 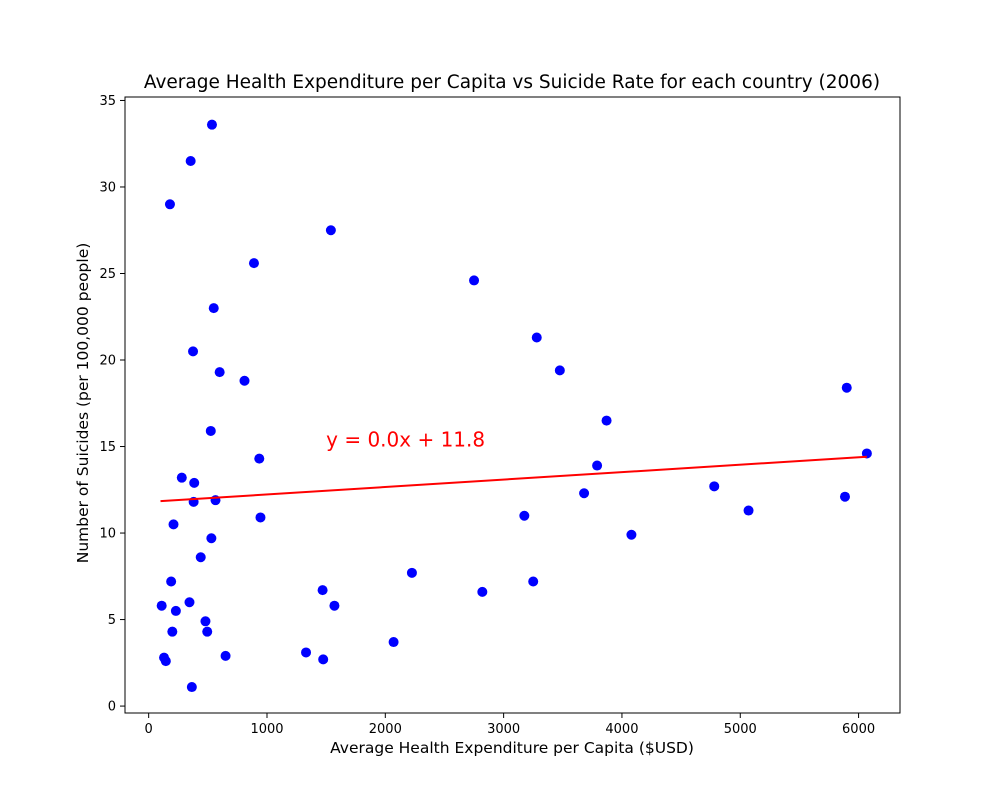 I want to click on y-tick-label: 0, so click(x=112, y=707).